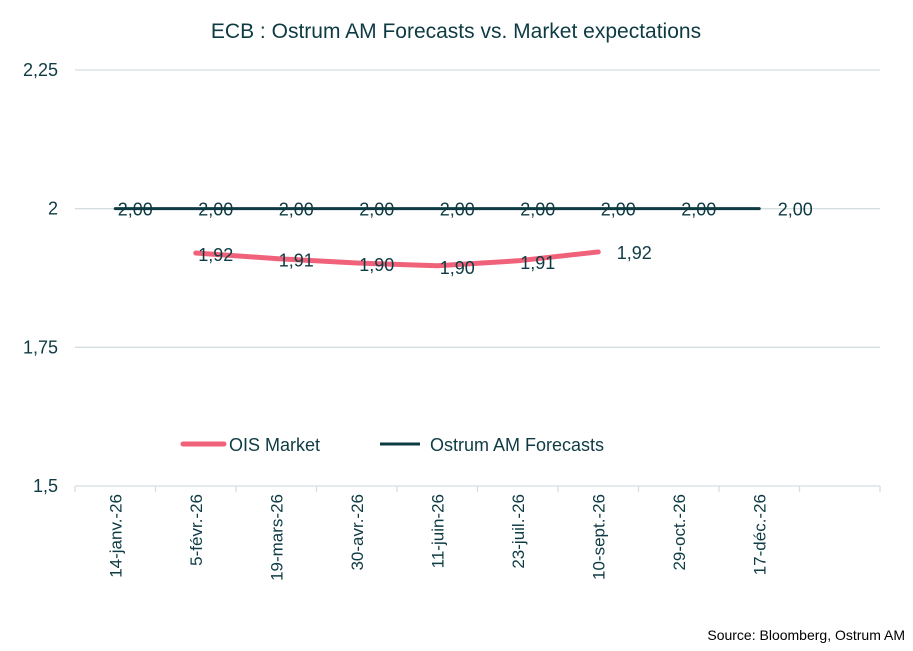 The width and height of the screenshot is (913, 651). Describe the element at coordinates (397, 259) in the screenshot. I see `ois-market-line` at that location.